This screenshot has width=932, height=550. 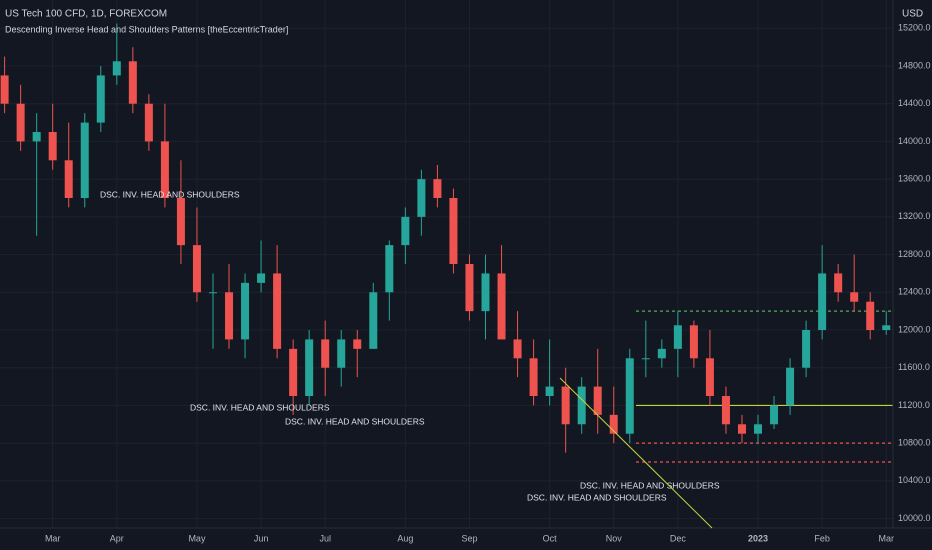 I want to click on y-tick-label: 11600.0, so click(x=914, y=367).